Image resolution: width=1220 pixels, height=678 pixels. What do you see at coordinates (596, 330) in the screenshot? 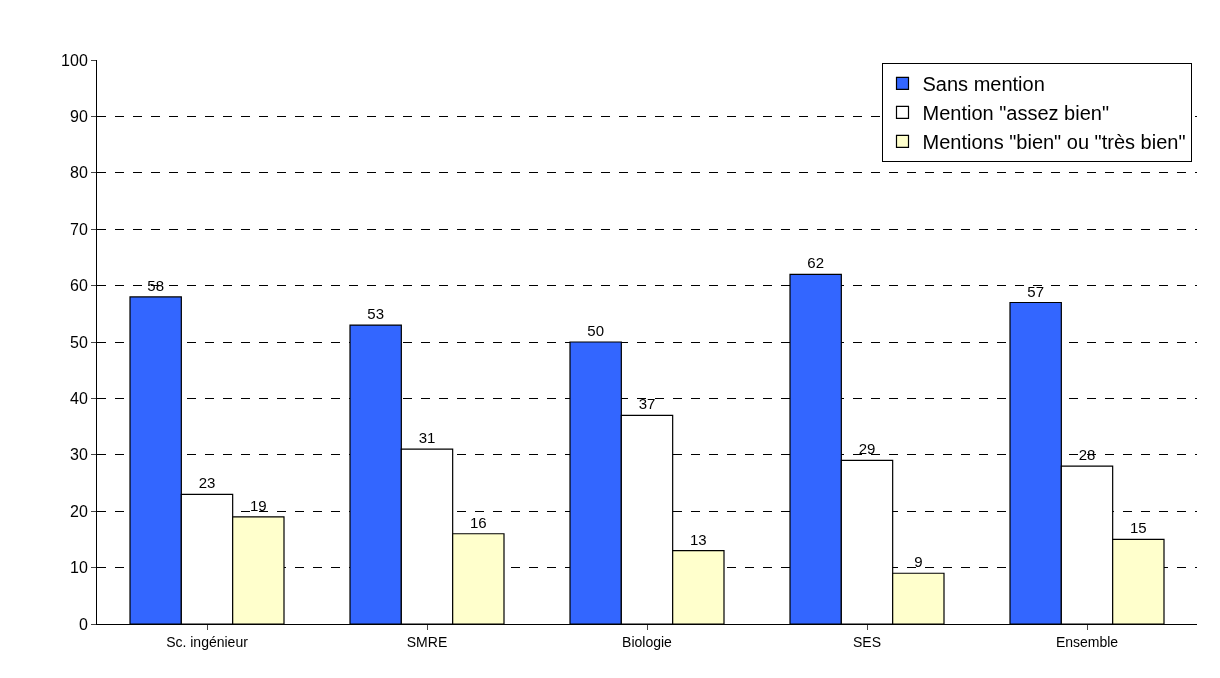
I see `data-label: 50` at bounding box center [596, 330].